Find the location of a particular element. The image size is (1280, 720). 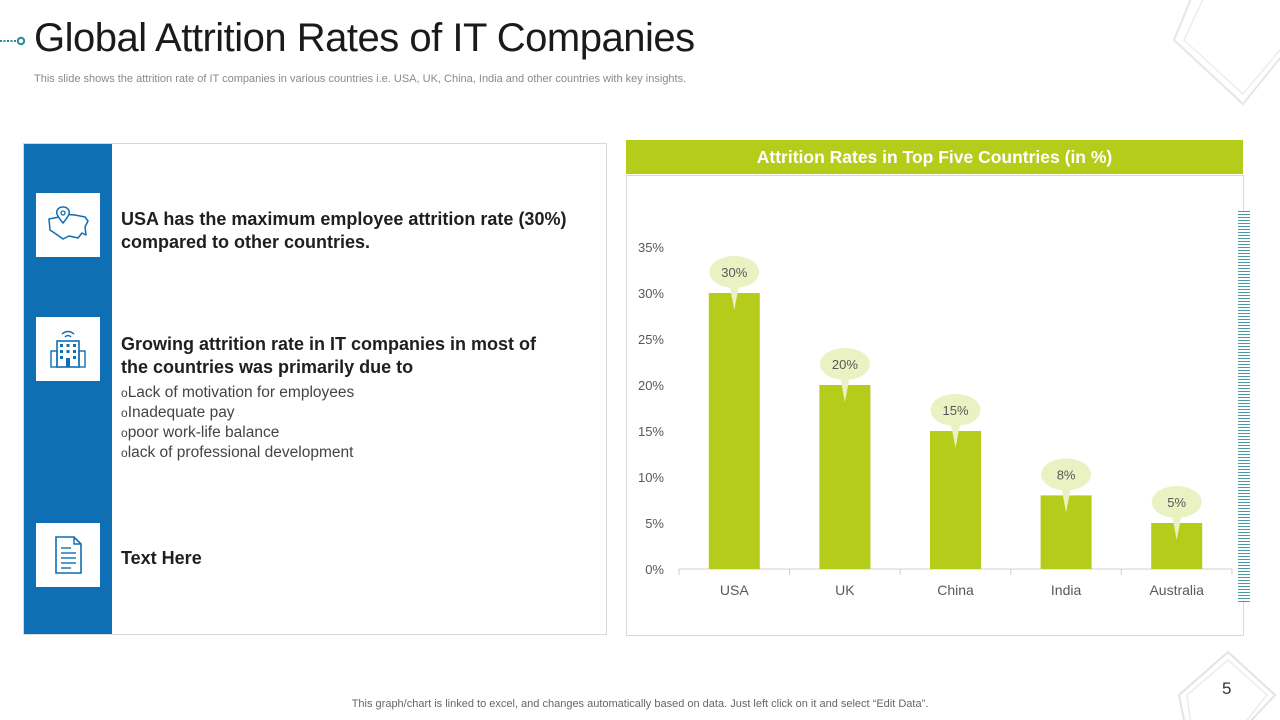

document-icon-box is located at coordinates (68, 555).